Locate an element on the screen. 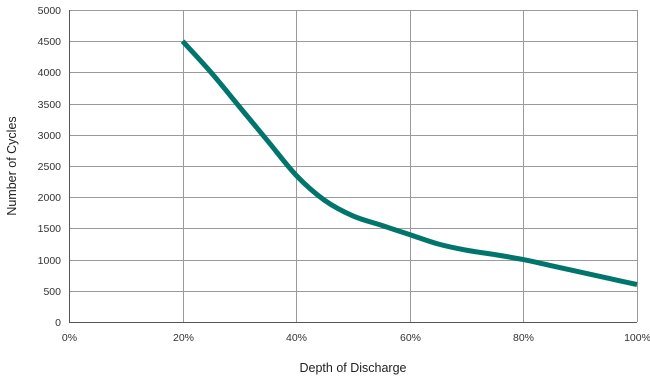  x-tick-label: 40% is located at coordinates (296, 338).